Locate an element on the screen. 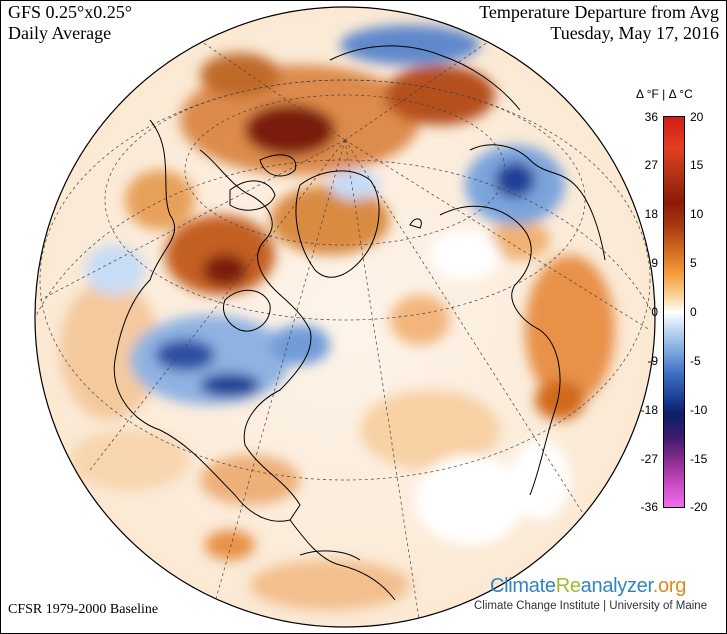 Image resolution: width=727 pixels, height=634 pixels. colorbar-tick-c: -10 is located at coordinates (699, 410).